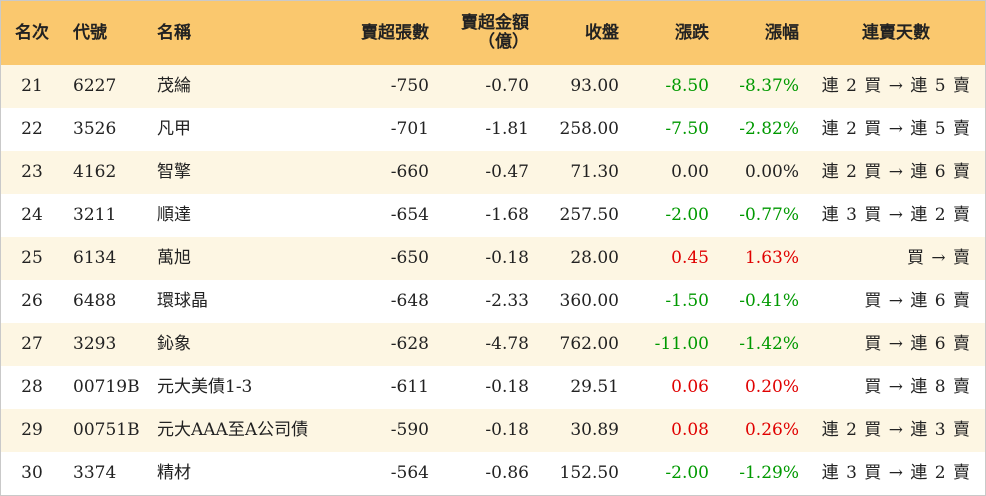 The height and width of the screenshot is (496, 986). What do you see at coordinates (32, 387) in the screenshot?
I see `rank-cell: 28` at bounding box center [32, 387].